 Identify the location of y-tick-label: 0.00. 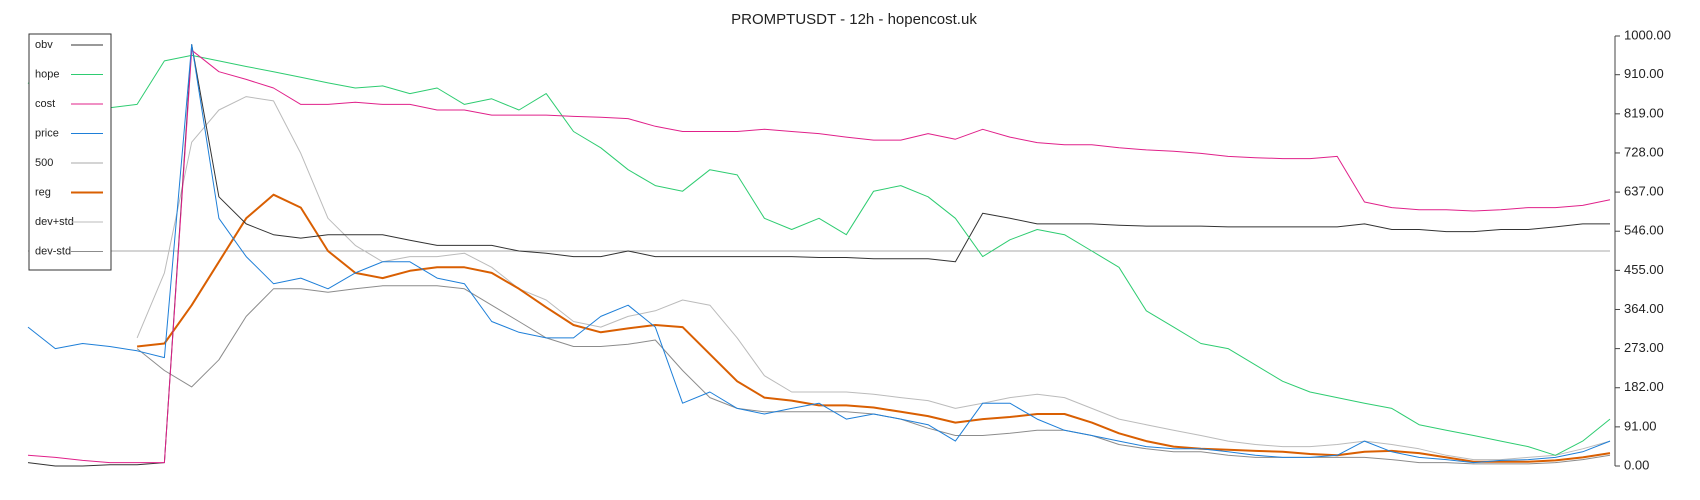
(1636, 464).